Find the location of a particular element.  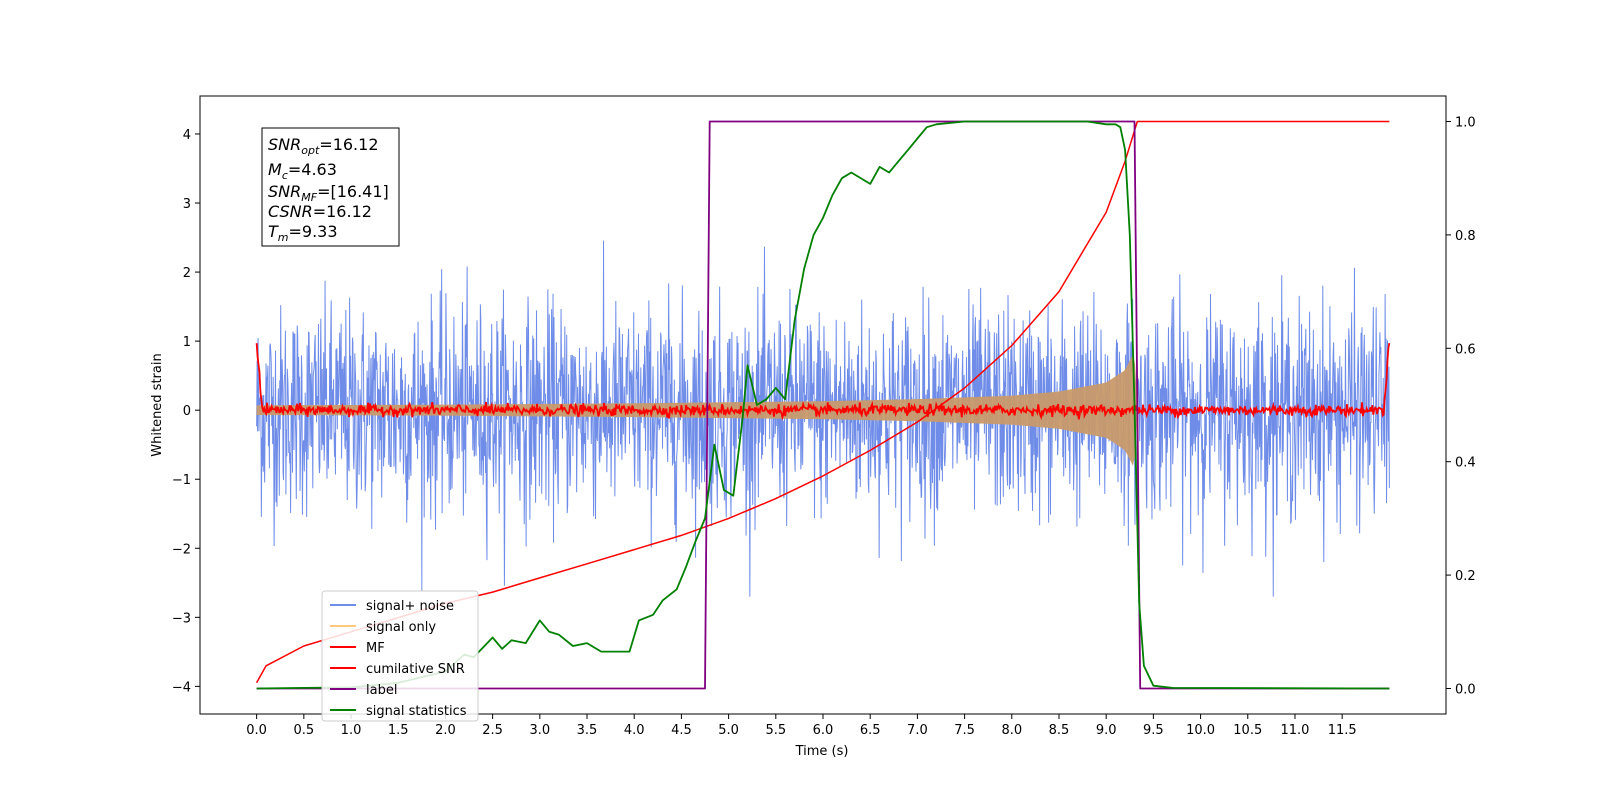

annotation-snr-opt: SNRopt=16.12 is located at coordinates (323, 146).